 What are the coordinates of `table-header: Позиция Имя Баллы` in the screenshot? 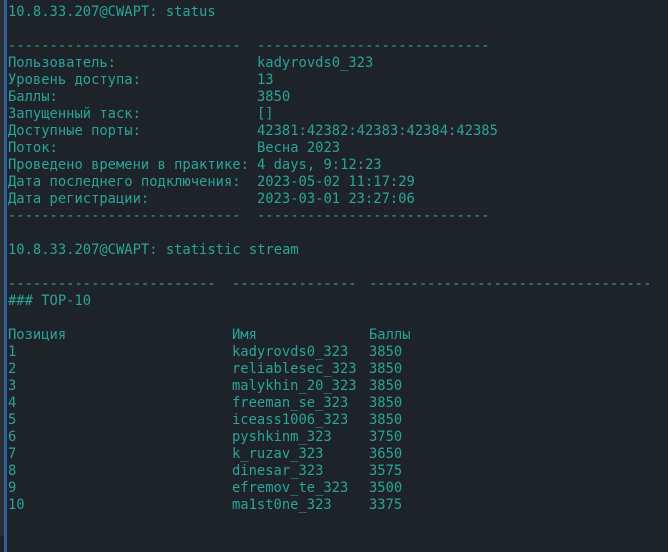 It's located at (329, 335).